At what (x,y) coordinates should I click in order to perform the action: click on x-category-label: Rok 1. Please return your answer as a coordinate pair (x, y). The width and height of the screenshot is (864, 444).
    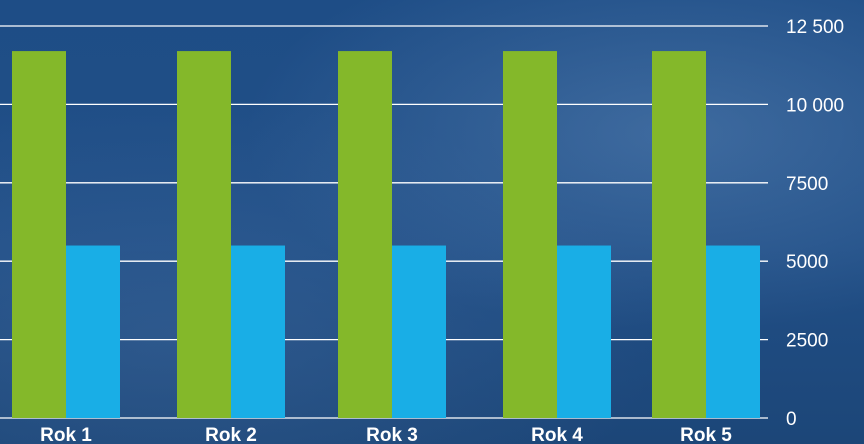
    Looking at the image, I should click on (66, 434).